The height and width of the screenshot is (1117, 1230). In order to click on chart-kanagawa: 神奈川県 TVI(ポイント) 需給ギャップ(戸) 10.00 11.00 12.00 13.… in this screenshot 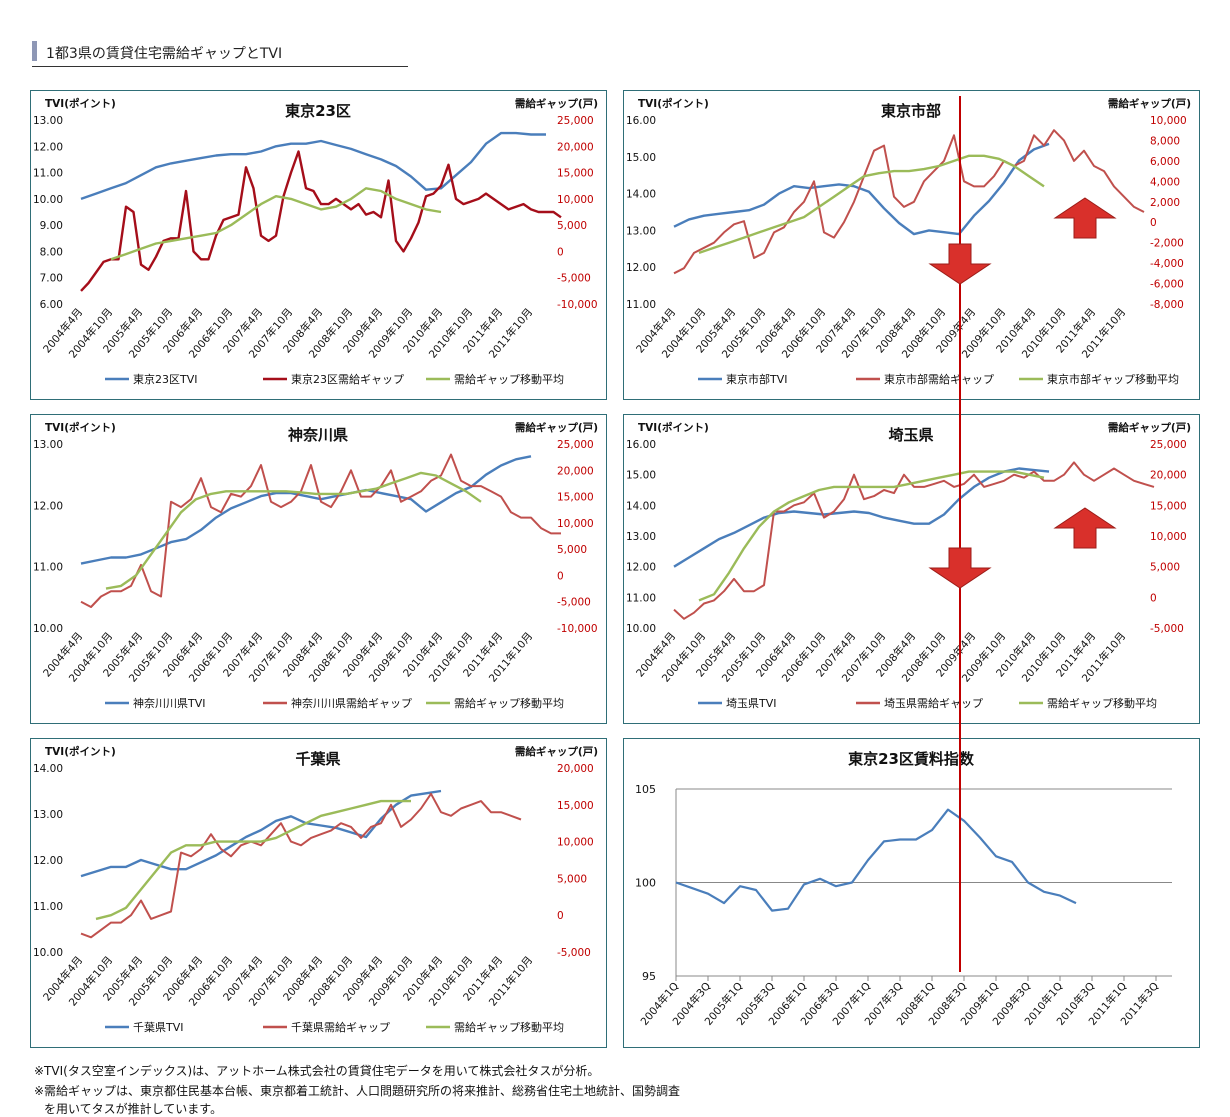, I will do `click(315, 565)`.